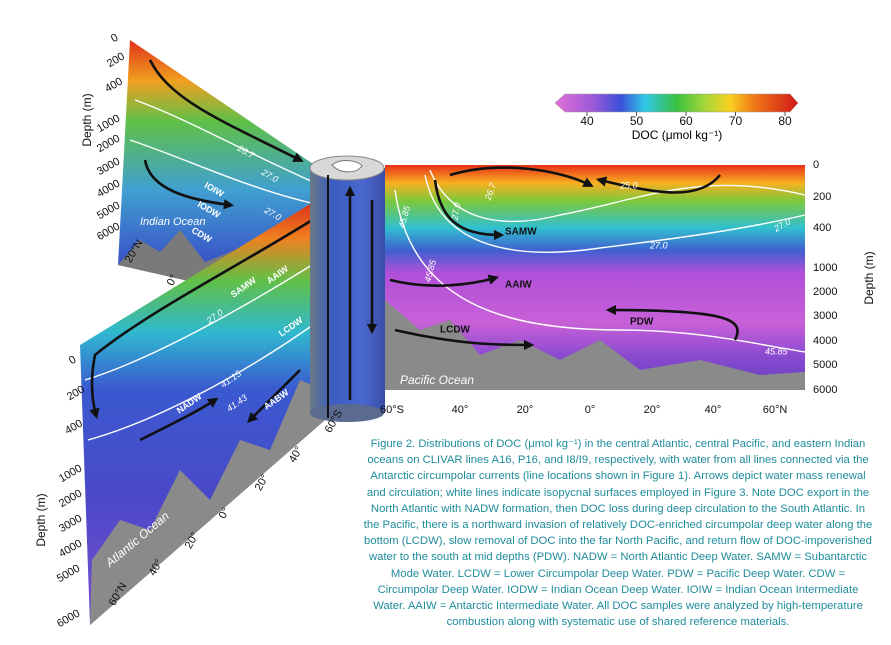 The height and width of the screenshot is (645, 891). Describe the element at coordinates (686, 121) in the screenshot. I see `colorbar-tick-label: 60` at that location.